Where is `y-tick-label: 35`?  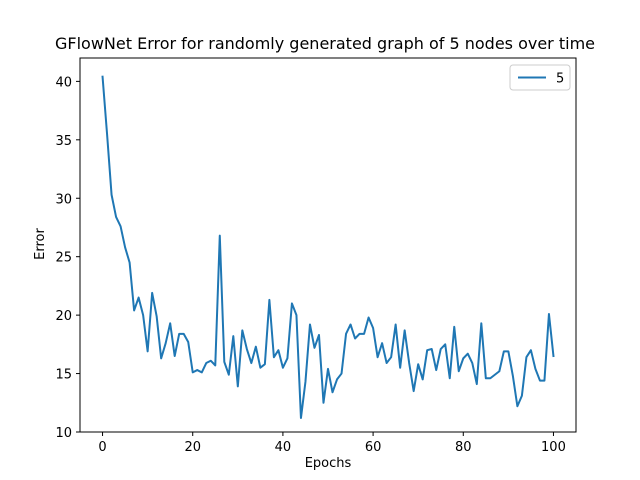 y-tick-label: 35 is located at coordinates (63, 141).